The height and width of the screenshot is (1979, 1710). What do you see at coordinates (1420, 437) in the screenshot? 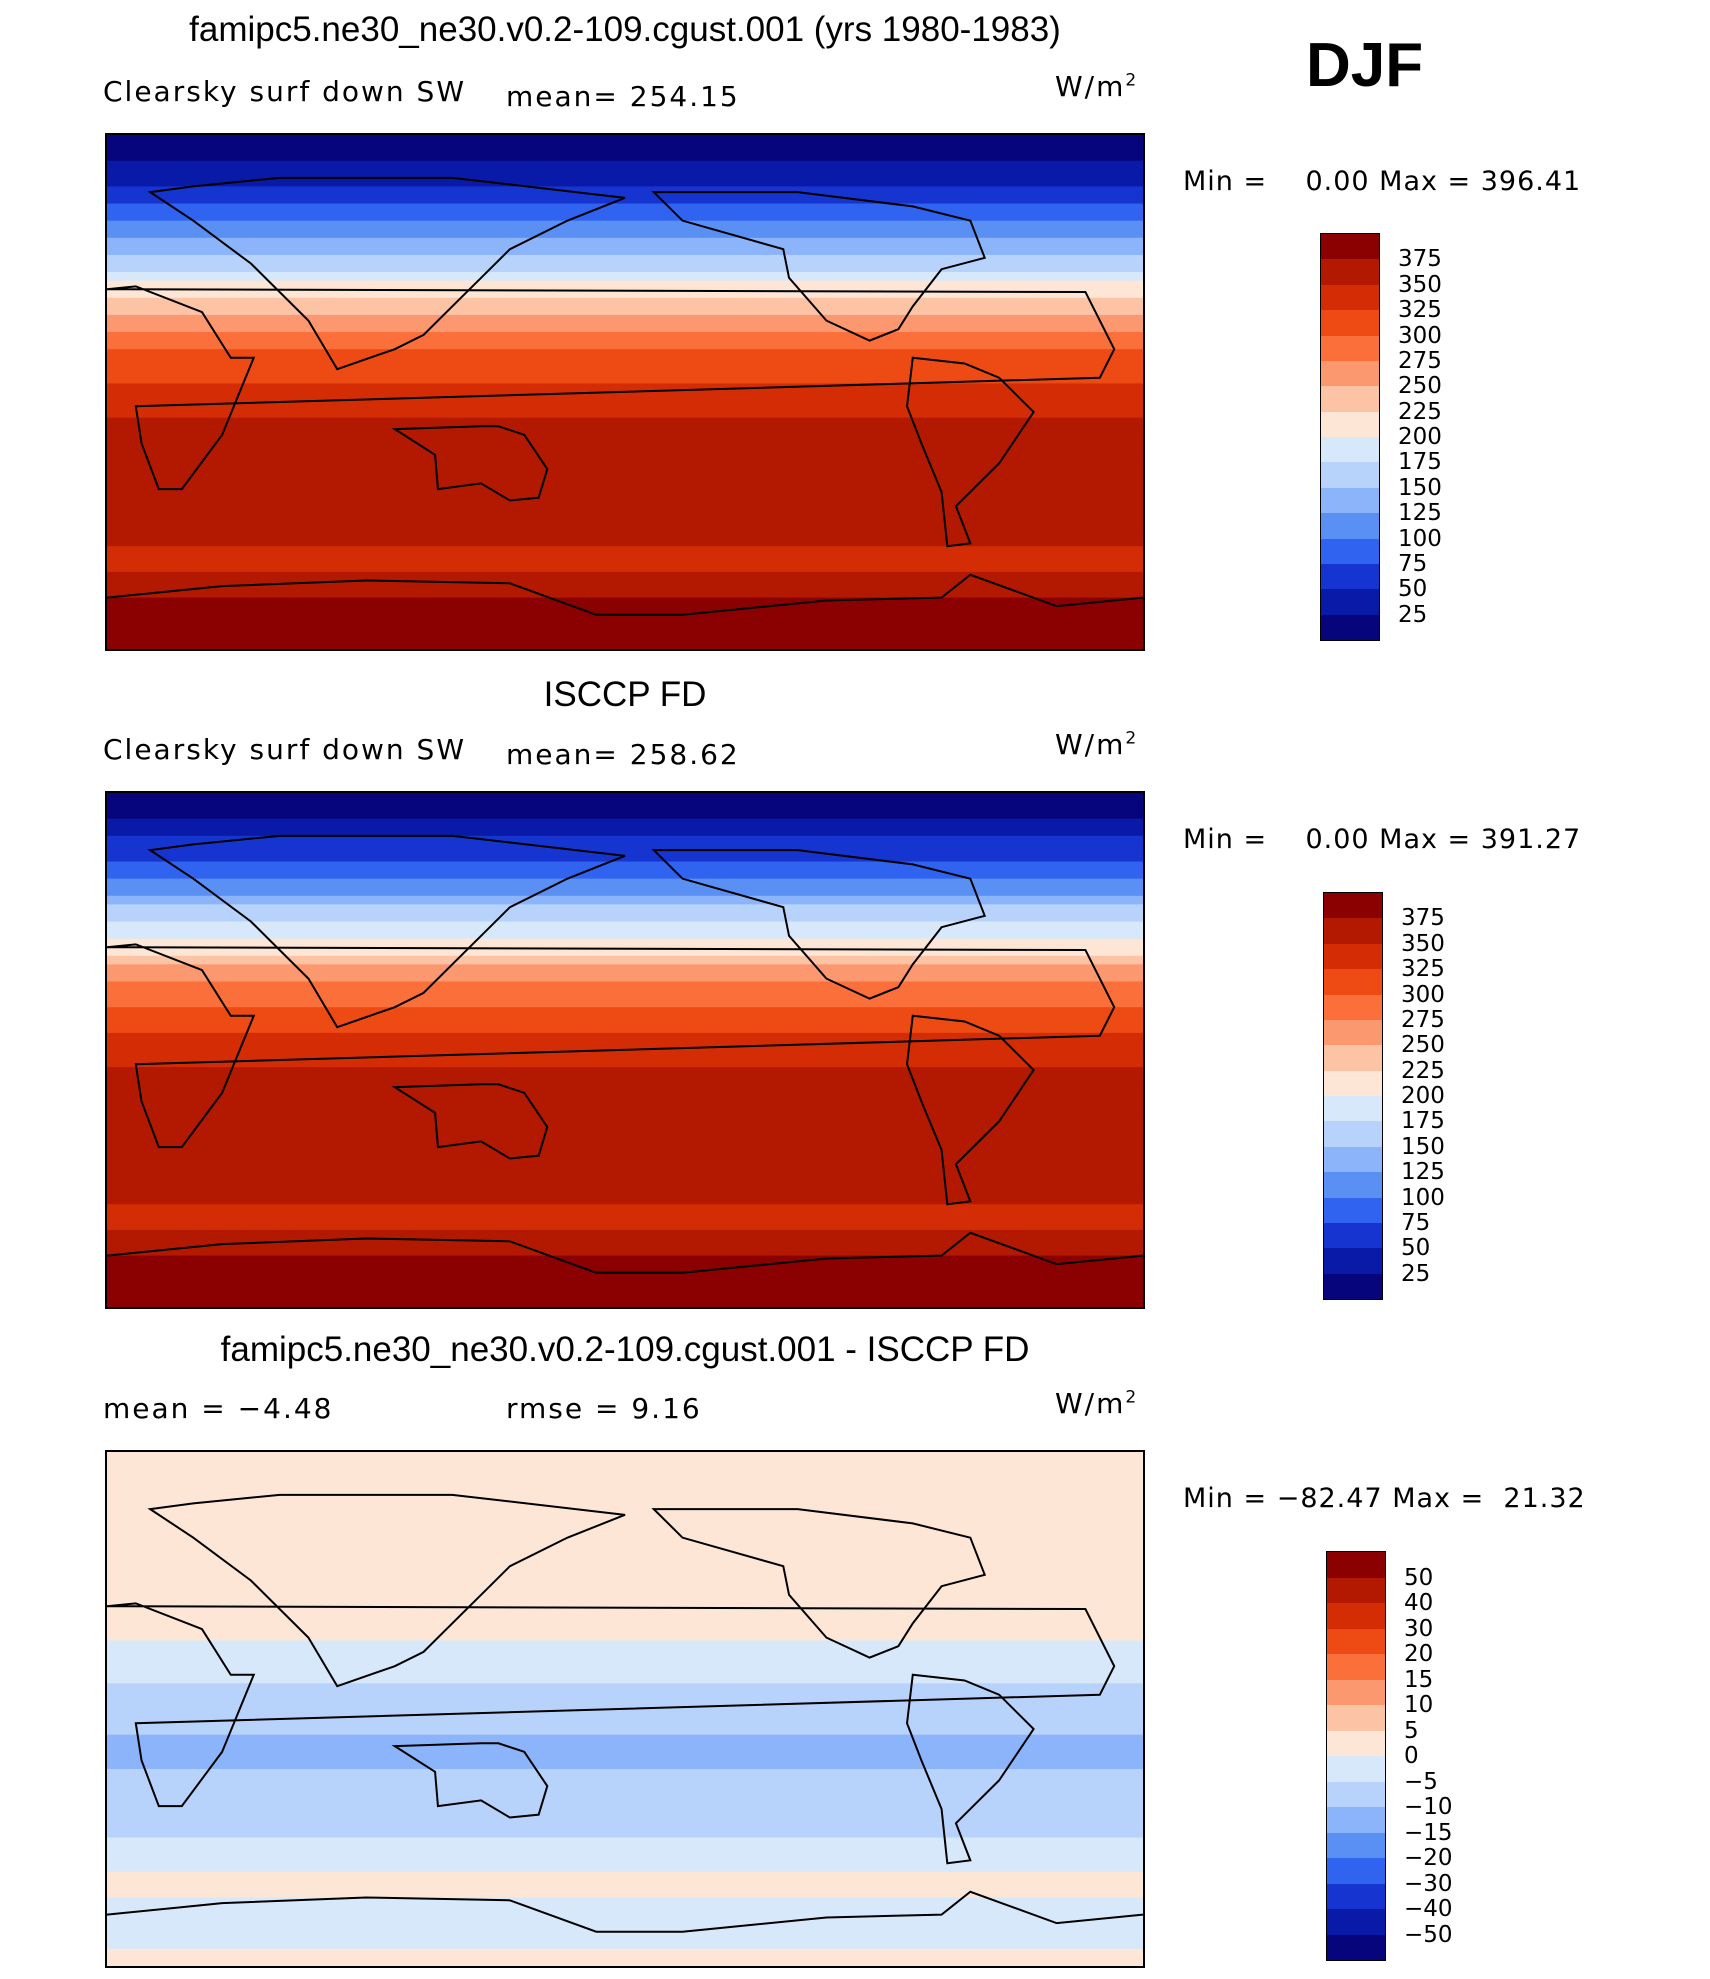
I see `colorbar-tick-label: 200` at bounding box center [1420, 437].